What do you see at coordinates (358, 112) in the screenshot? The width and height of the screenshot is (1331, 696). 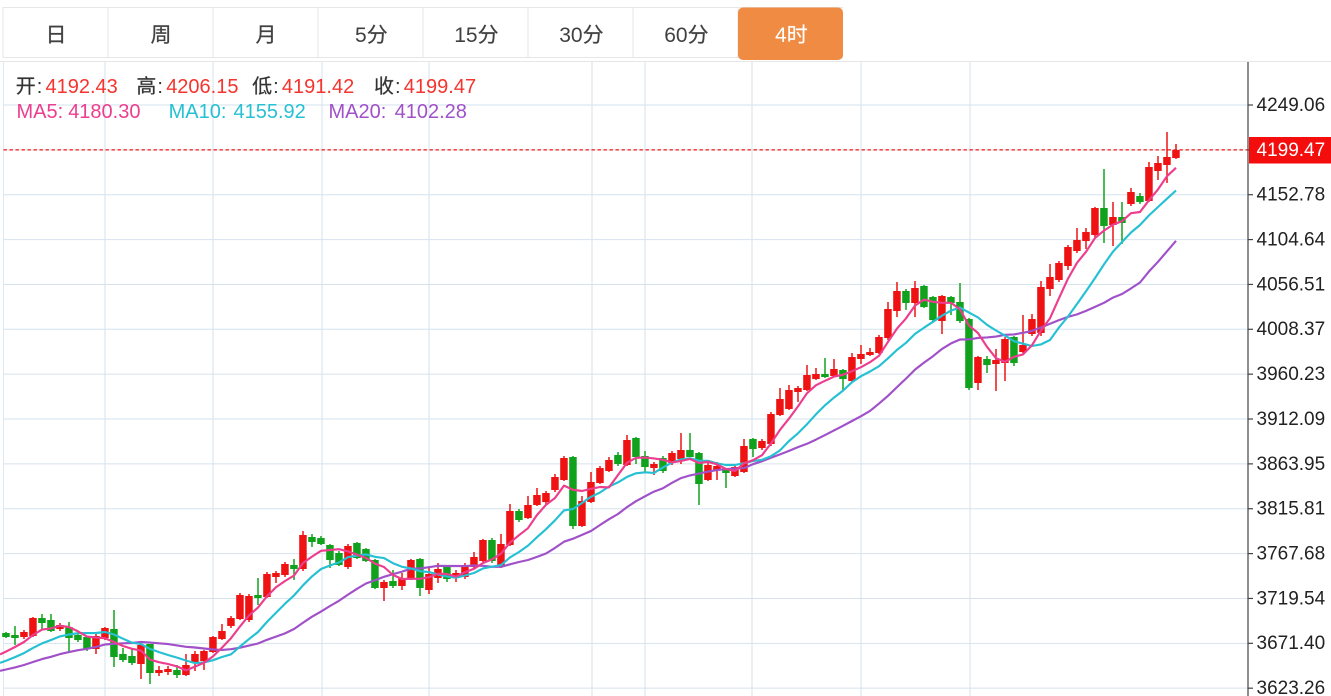 I see `svg-text: MA20:` at bounding box center [358, 112].